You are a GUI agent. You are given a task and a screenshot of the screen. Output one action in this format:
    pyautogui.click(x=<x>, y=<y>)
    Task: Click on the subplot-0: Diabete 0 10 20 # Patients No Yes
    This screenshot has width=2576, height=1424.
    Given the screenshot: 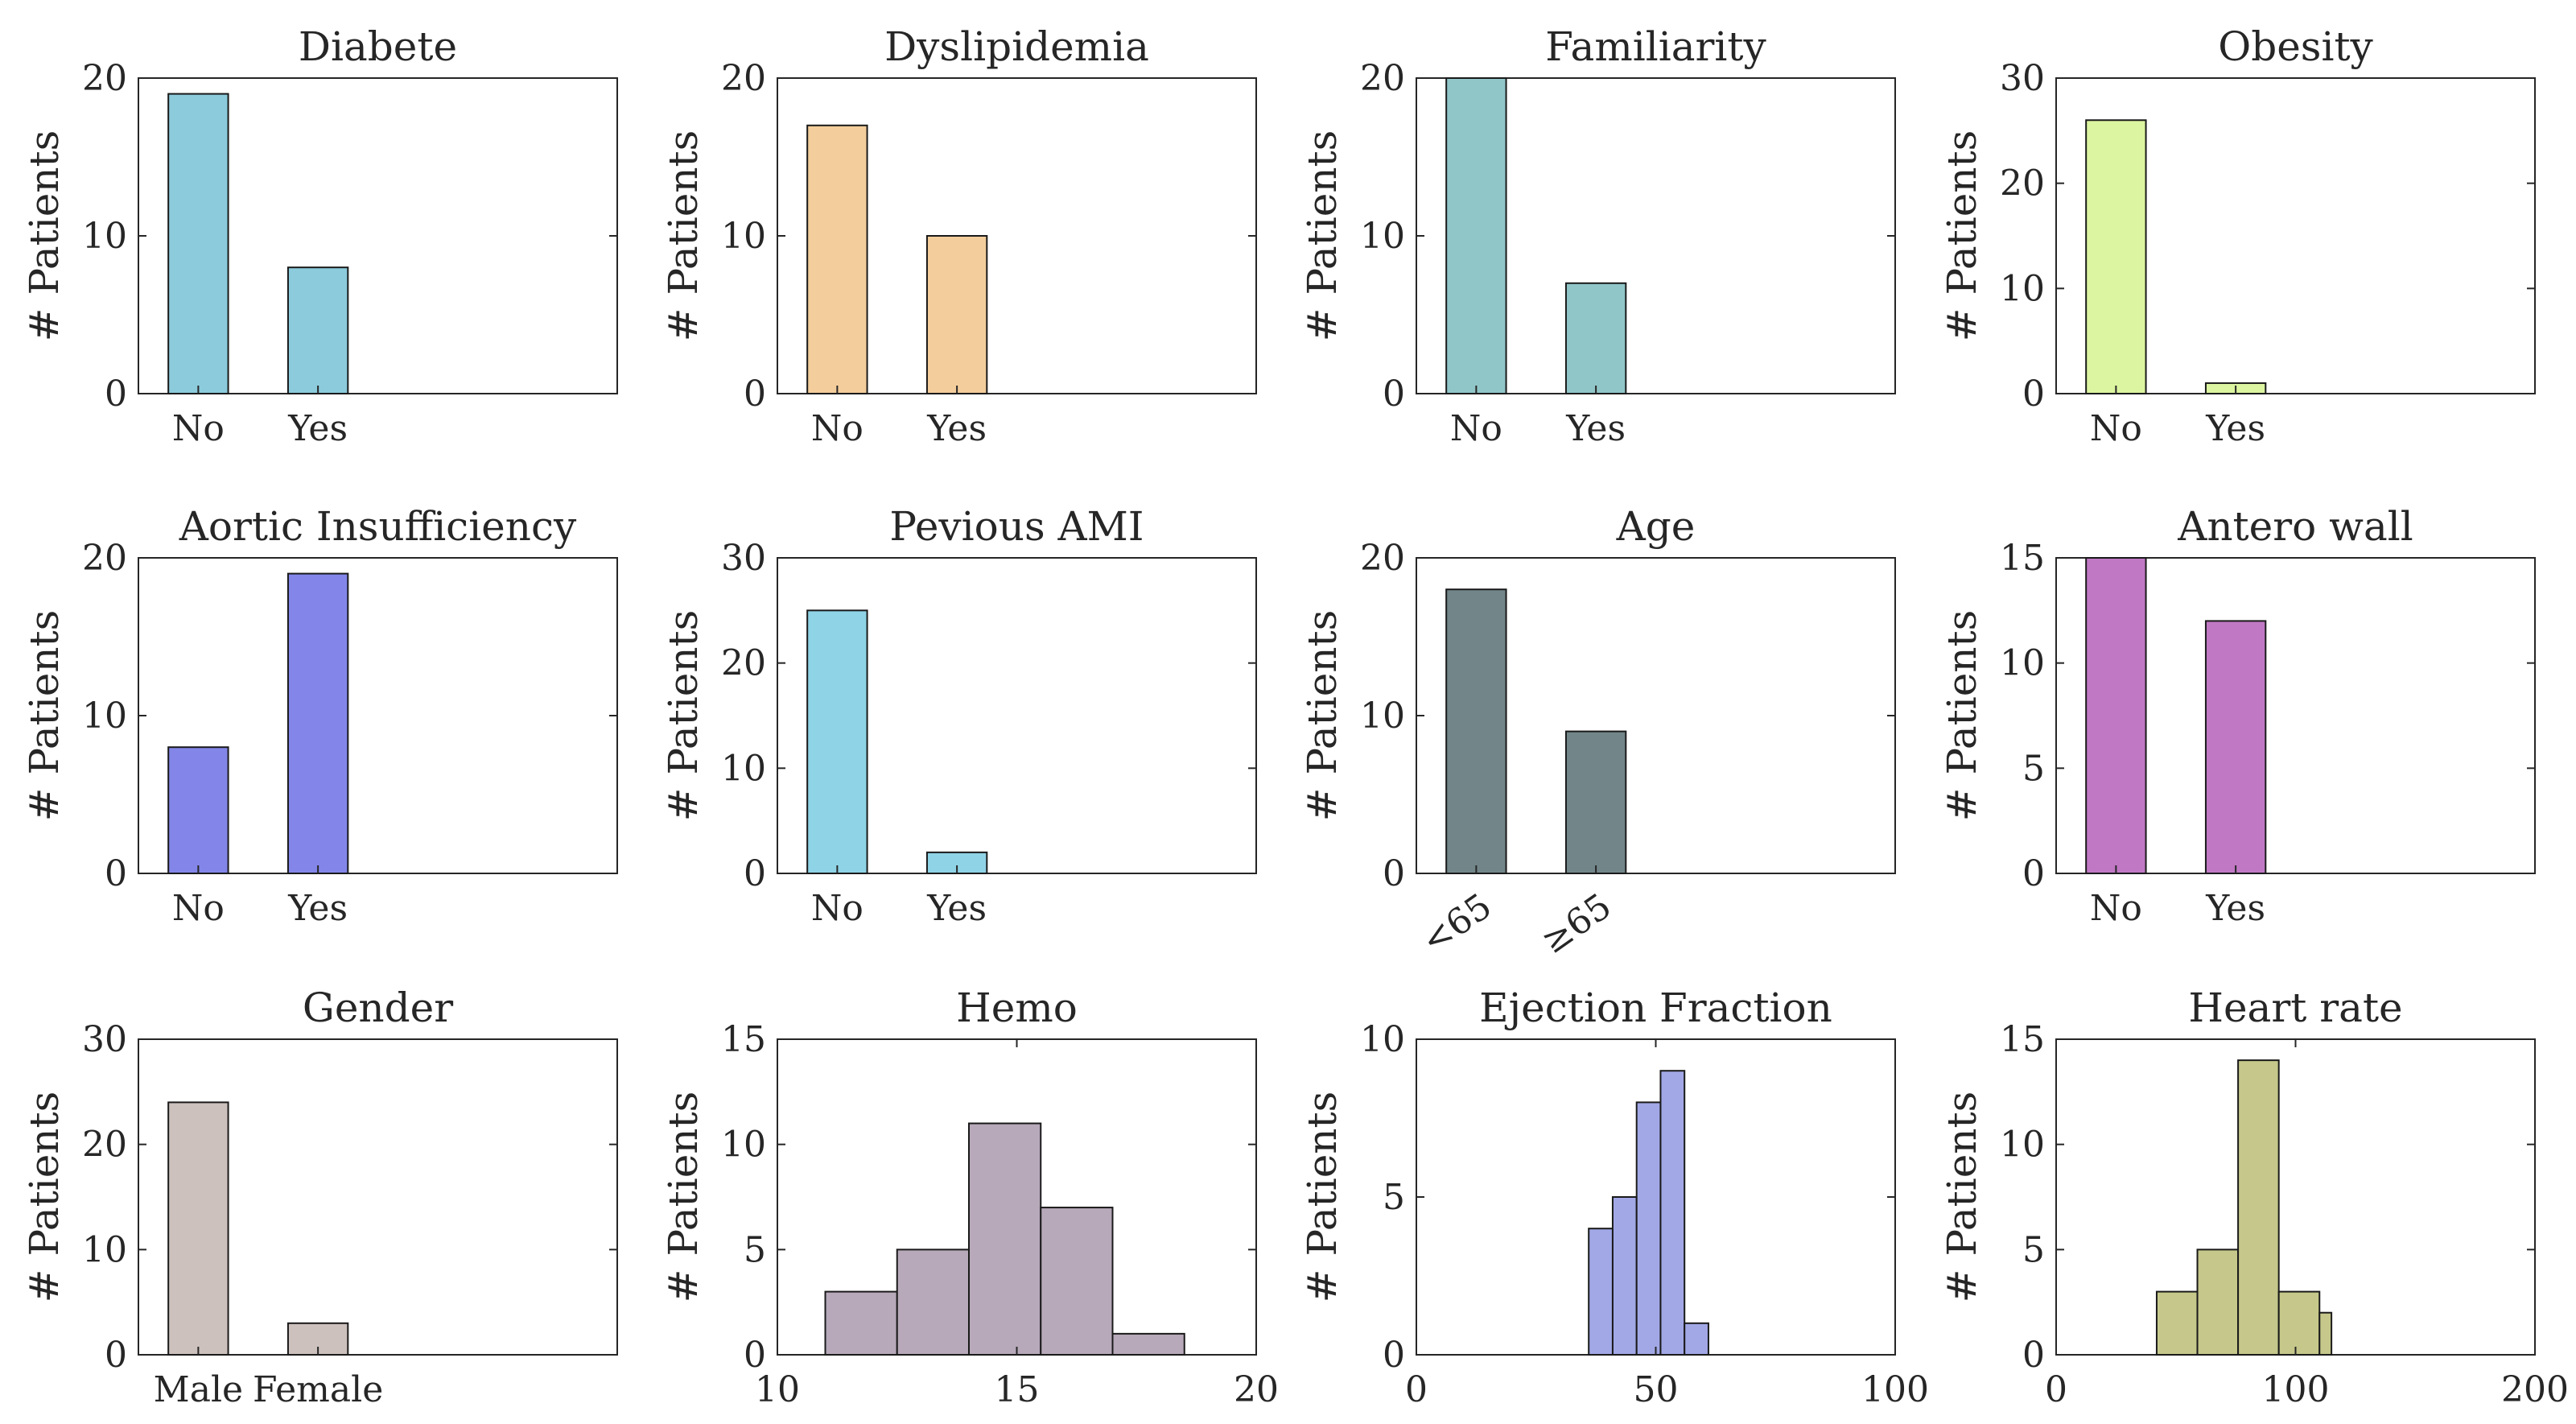 What is the action you would take?
    pyautogui.click(x=319, y=236)
    